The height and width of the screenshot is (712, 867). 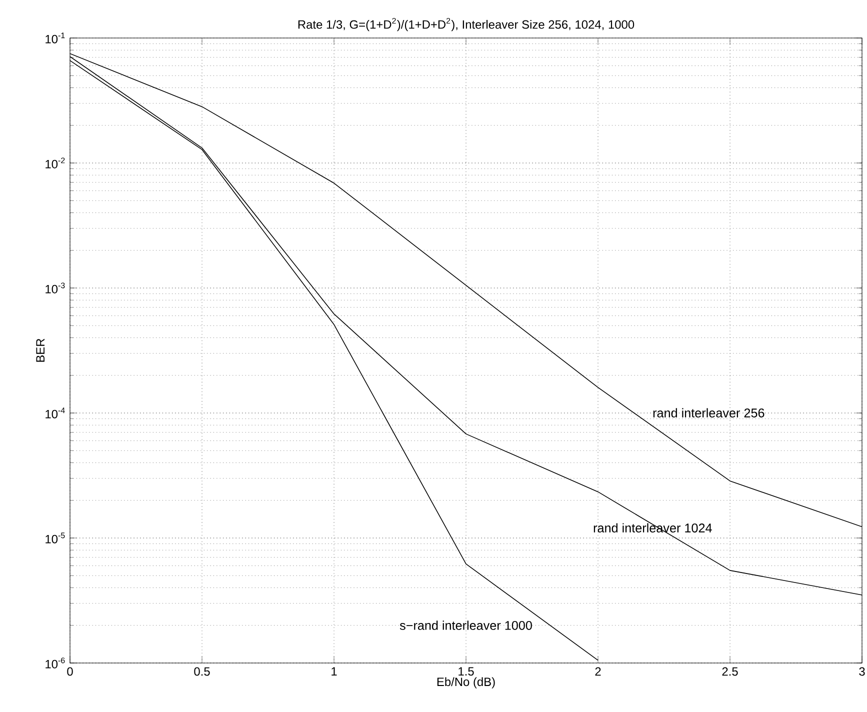 What do you see at coordinates (40, 350) in the screenshot?
I see `y-axis-title: BER` at bounding box center [40, 350].